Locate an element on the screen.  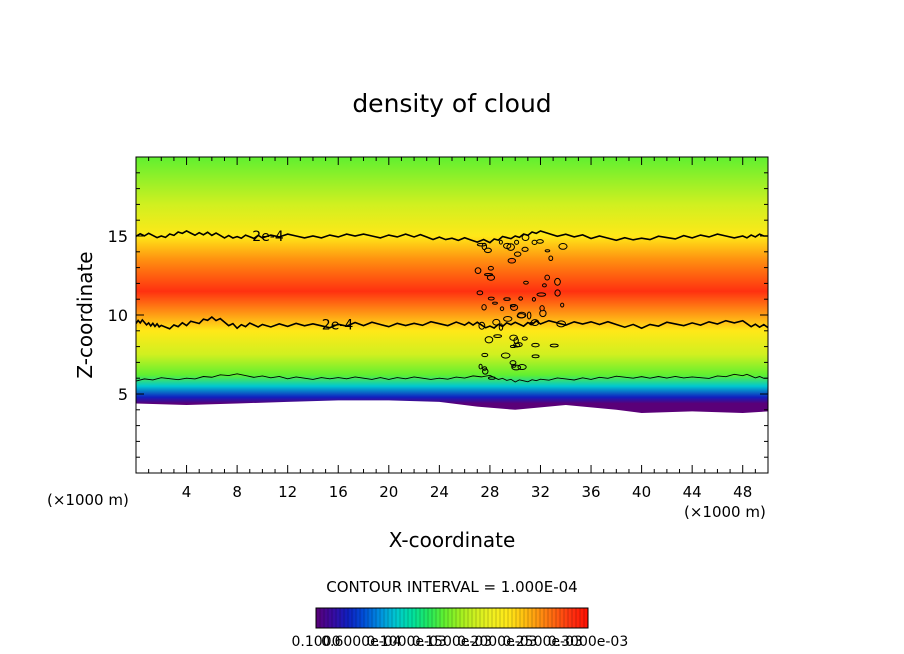
z-unit-label: (×1000 m) is located at coordinates (88, 500).